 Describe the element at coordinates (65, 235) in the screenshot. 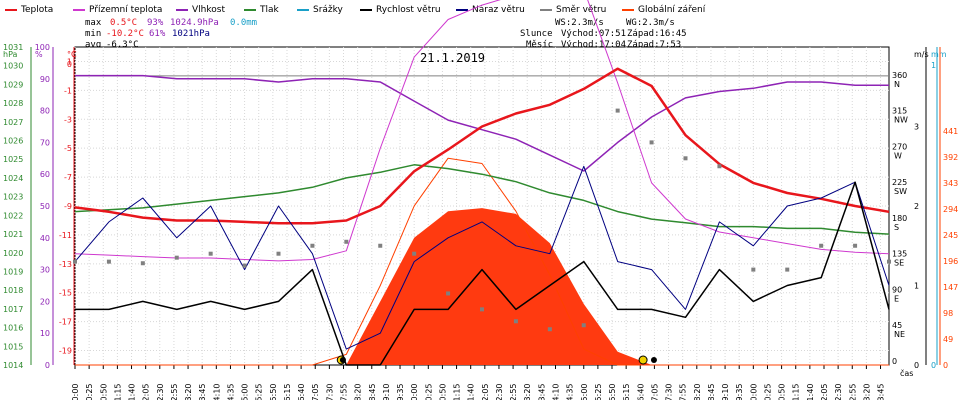

I see `temp-tick-label: -11` at that location.